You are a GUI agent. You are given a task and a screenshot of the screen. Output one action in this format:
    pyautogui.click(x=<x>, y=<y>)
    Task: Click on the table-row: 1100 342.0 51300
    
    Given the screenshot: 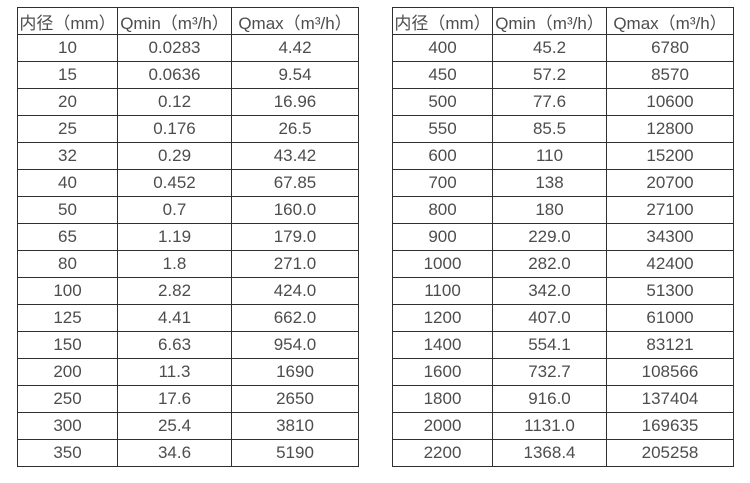 What is the action you would take?
    pyautogui.click(x=563, y=291)
    